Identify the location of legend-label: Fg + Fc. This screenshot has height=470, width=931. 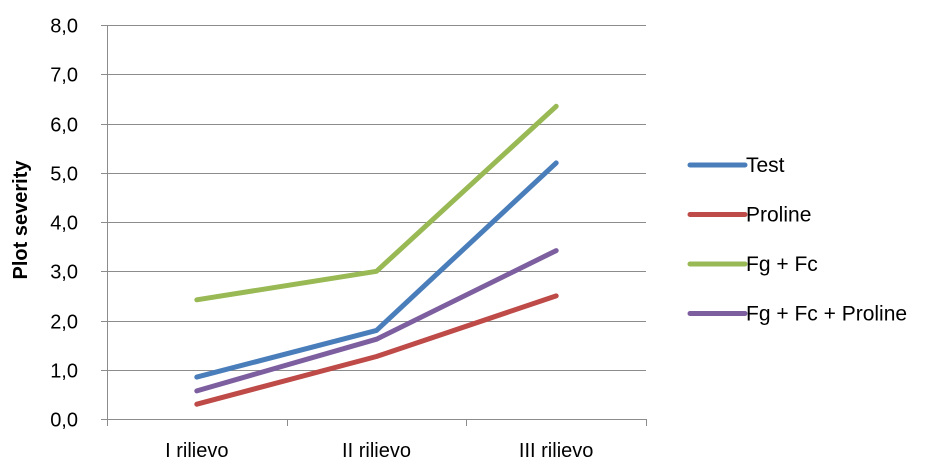
(782, 264).